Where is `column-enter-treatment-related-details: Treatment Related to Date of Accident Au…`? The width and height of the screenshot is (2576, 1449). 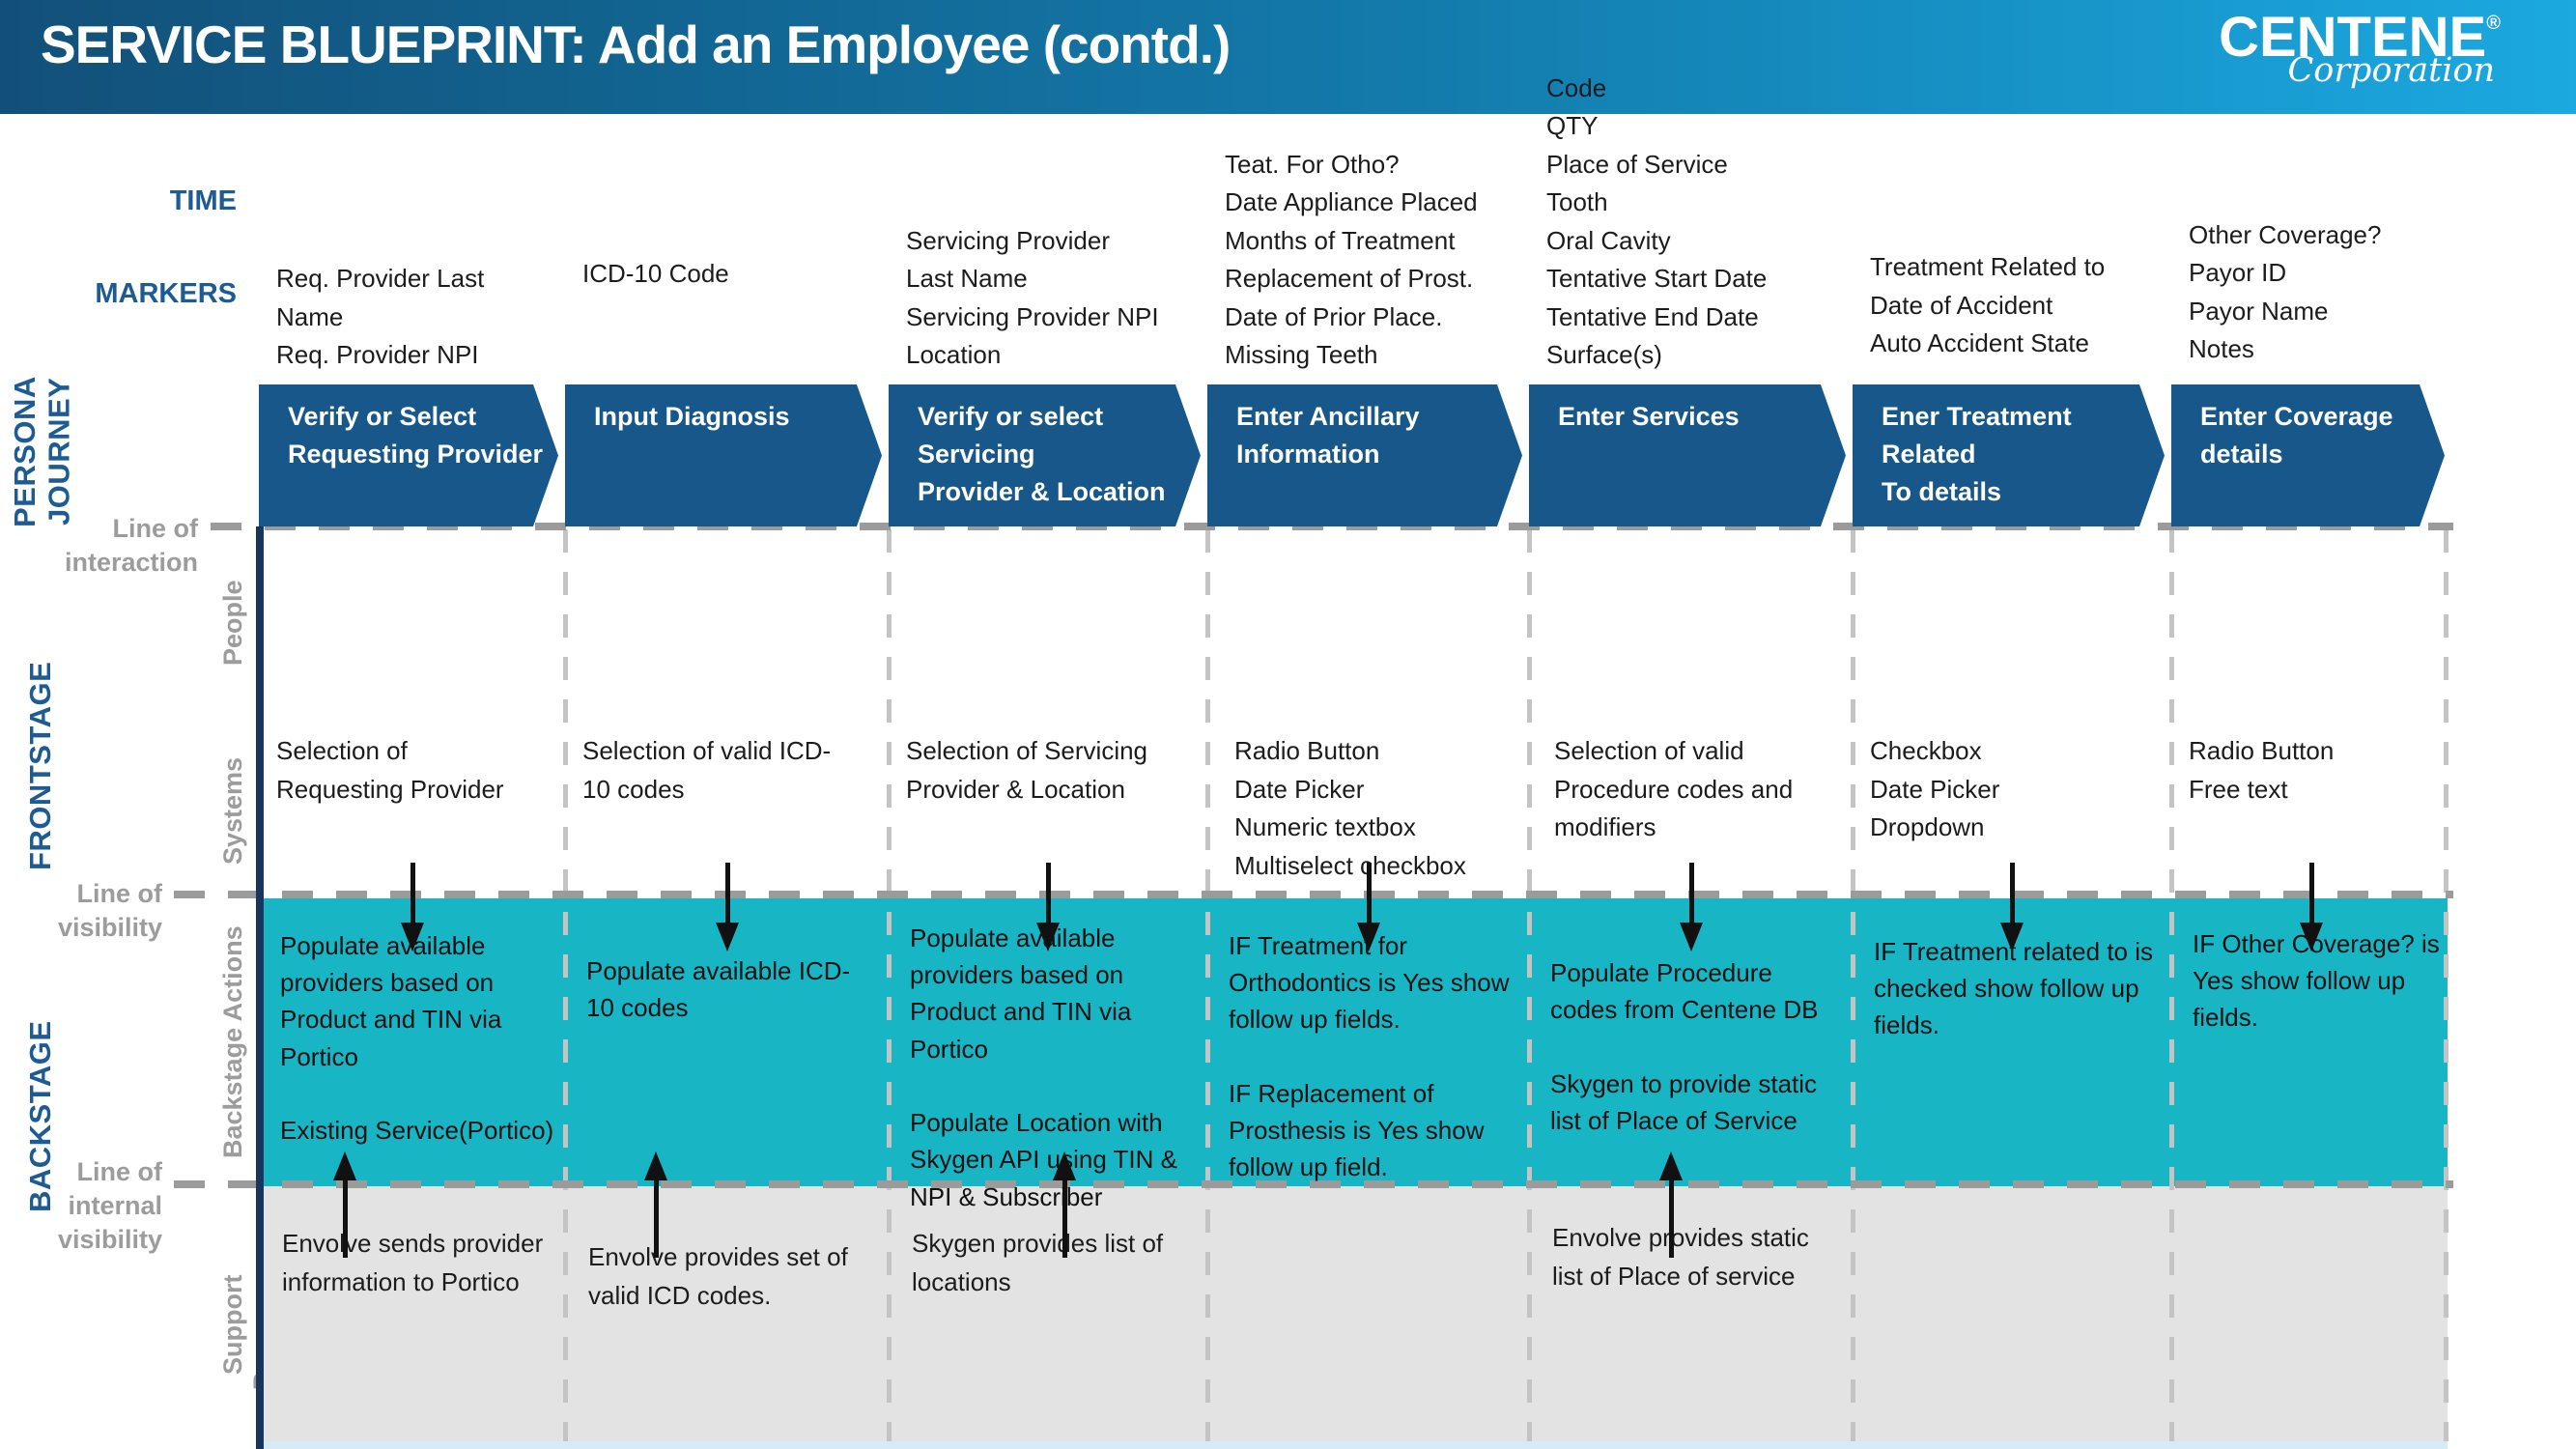
column-enter-treatment-related-details: Treatment Related to Date of Accident Au… is located at coordinates (2012, 724).